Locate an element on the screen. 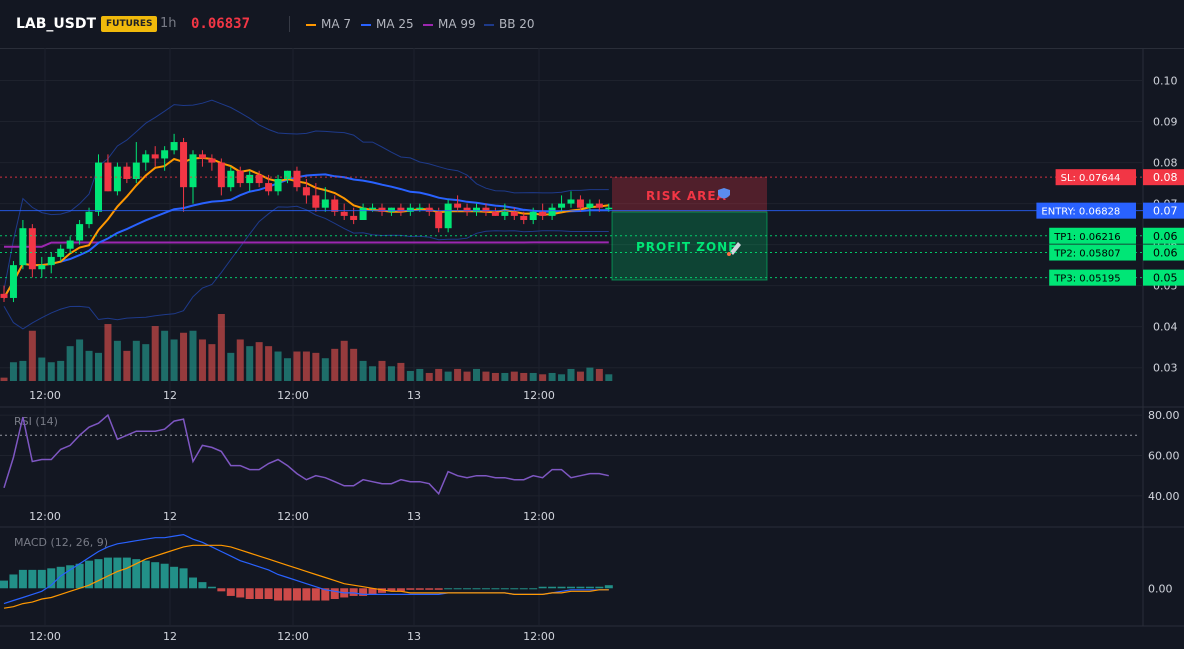 This screenshot has width=1184, height=649. legend-bb20-label: BB 20 is located at coordinates (517, 24).